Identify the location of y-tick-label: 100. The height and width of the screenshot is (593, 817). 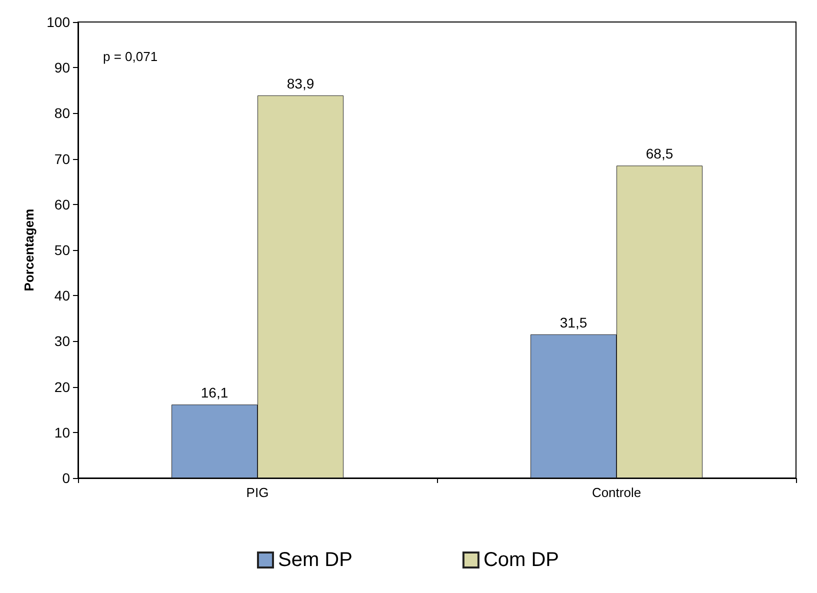
(58, 22).